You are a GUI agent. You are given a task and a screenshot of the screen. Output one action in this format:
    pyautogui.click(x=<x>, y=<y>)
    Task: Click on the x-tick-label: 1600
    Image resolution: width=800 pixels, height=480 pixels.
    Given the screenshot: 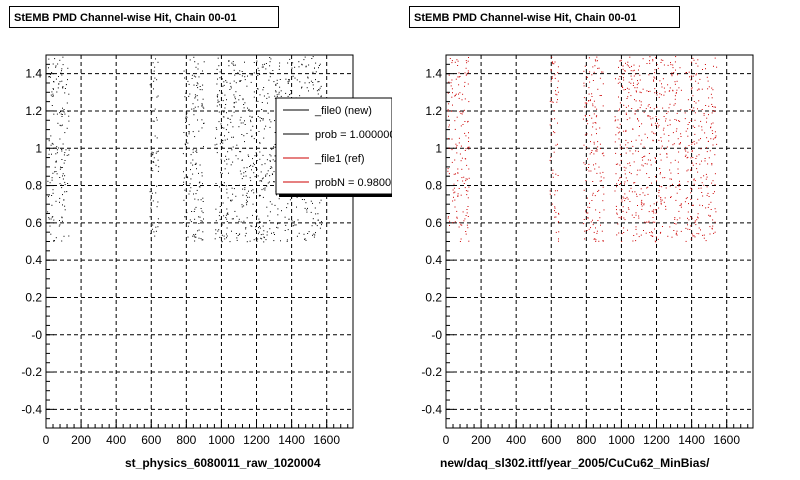 What is the action you would take?
    pyautogui.click(x=726, y=440)
    